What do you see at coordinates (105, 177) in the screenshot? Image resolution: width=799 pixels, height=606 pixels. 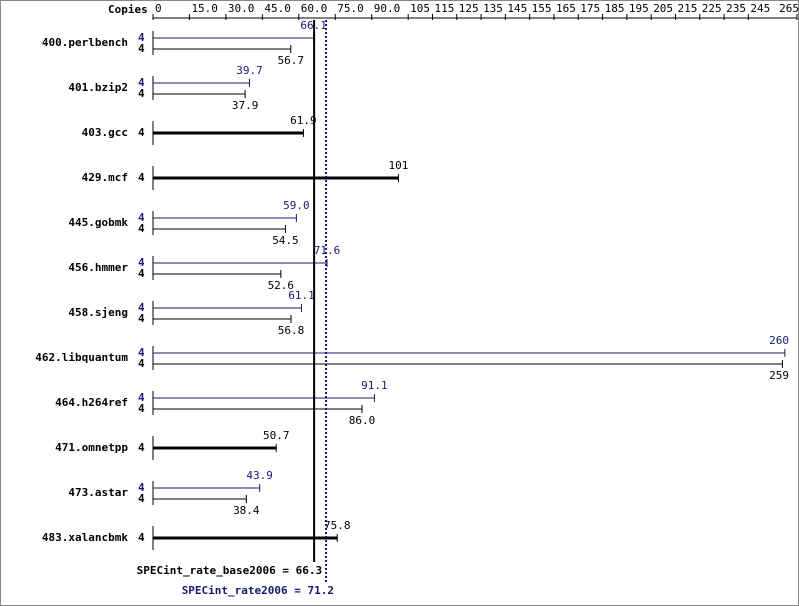 I see `benchmark-label: 429.mcf` at bounding box center [105, 177].